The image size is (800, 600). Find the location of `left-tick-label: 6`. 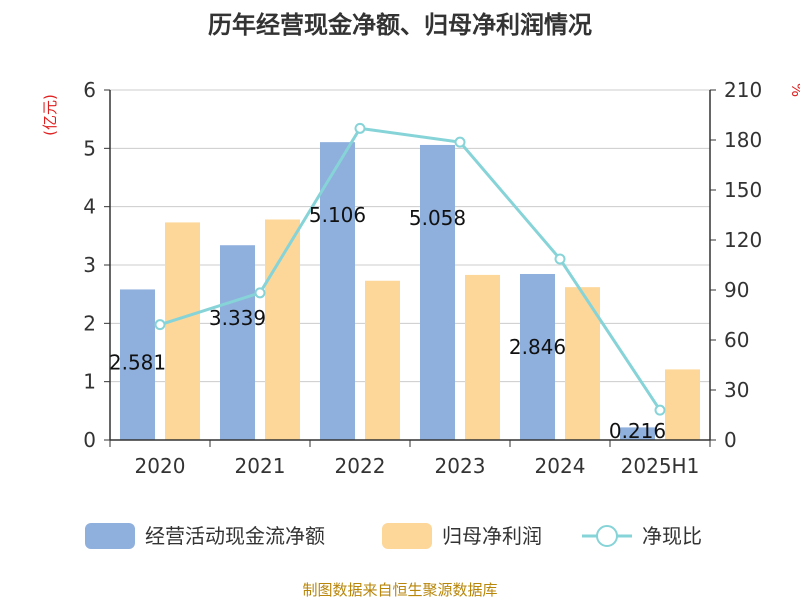

left-tick-label: 6 is located at coordinates (89, 90).